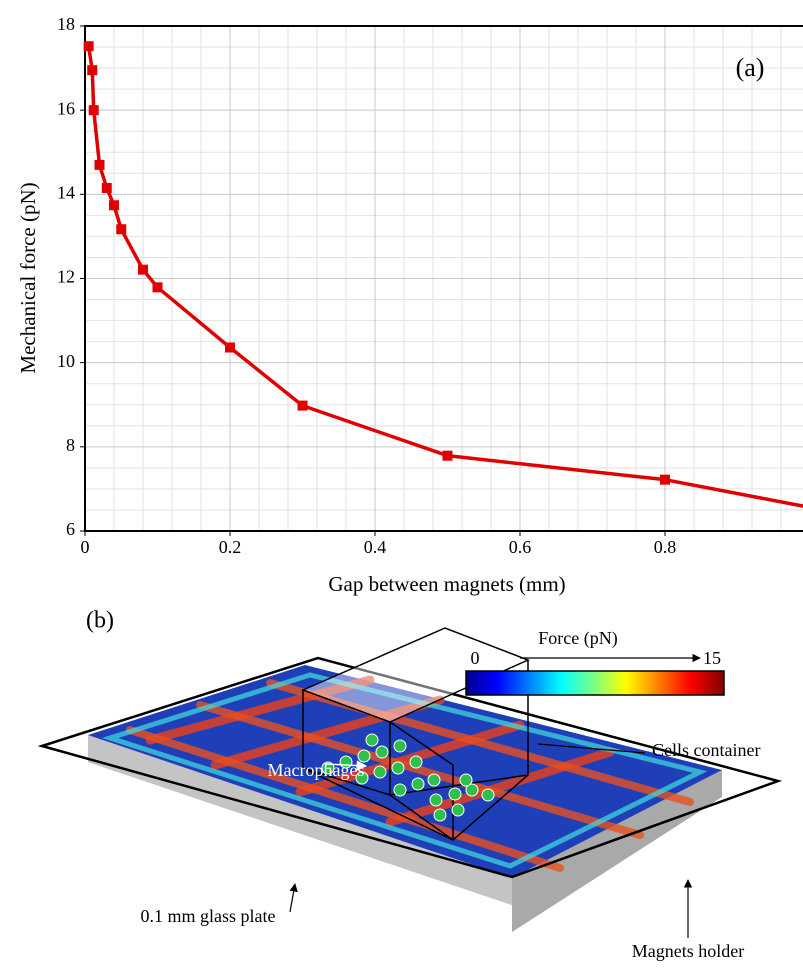 The height and width of the screenshot is (979, 803). What do you see at coordinates (66, 192) in the screenshot?
I see `y-tick-label: 14` at bounding box center [66, 192].